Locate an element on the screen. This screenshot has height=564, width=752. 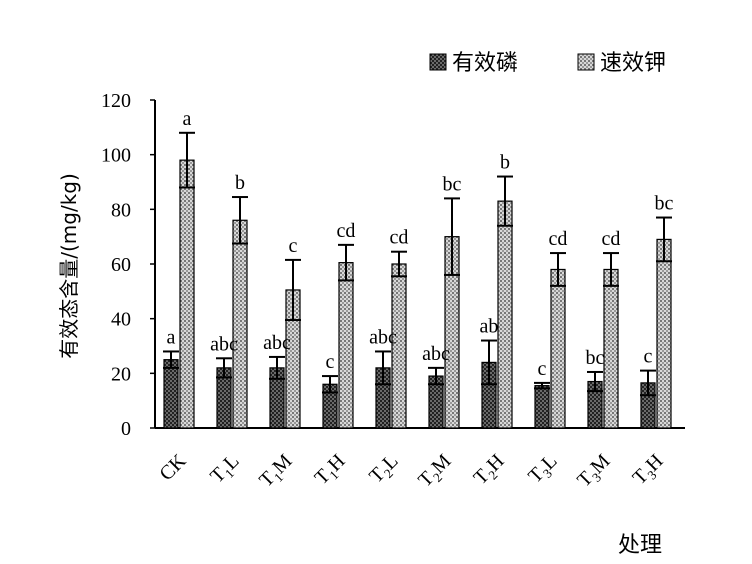
legend-label-series-1: 速效钾 is located at coordinates (633, 63).